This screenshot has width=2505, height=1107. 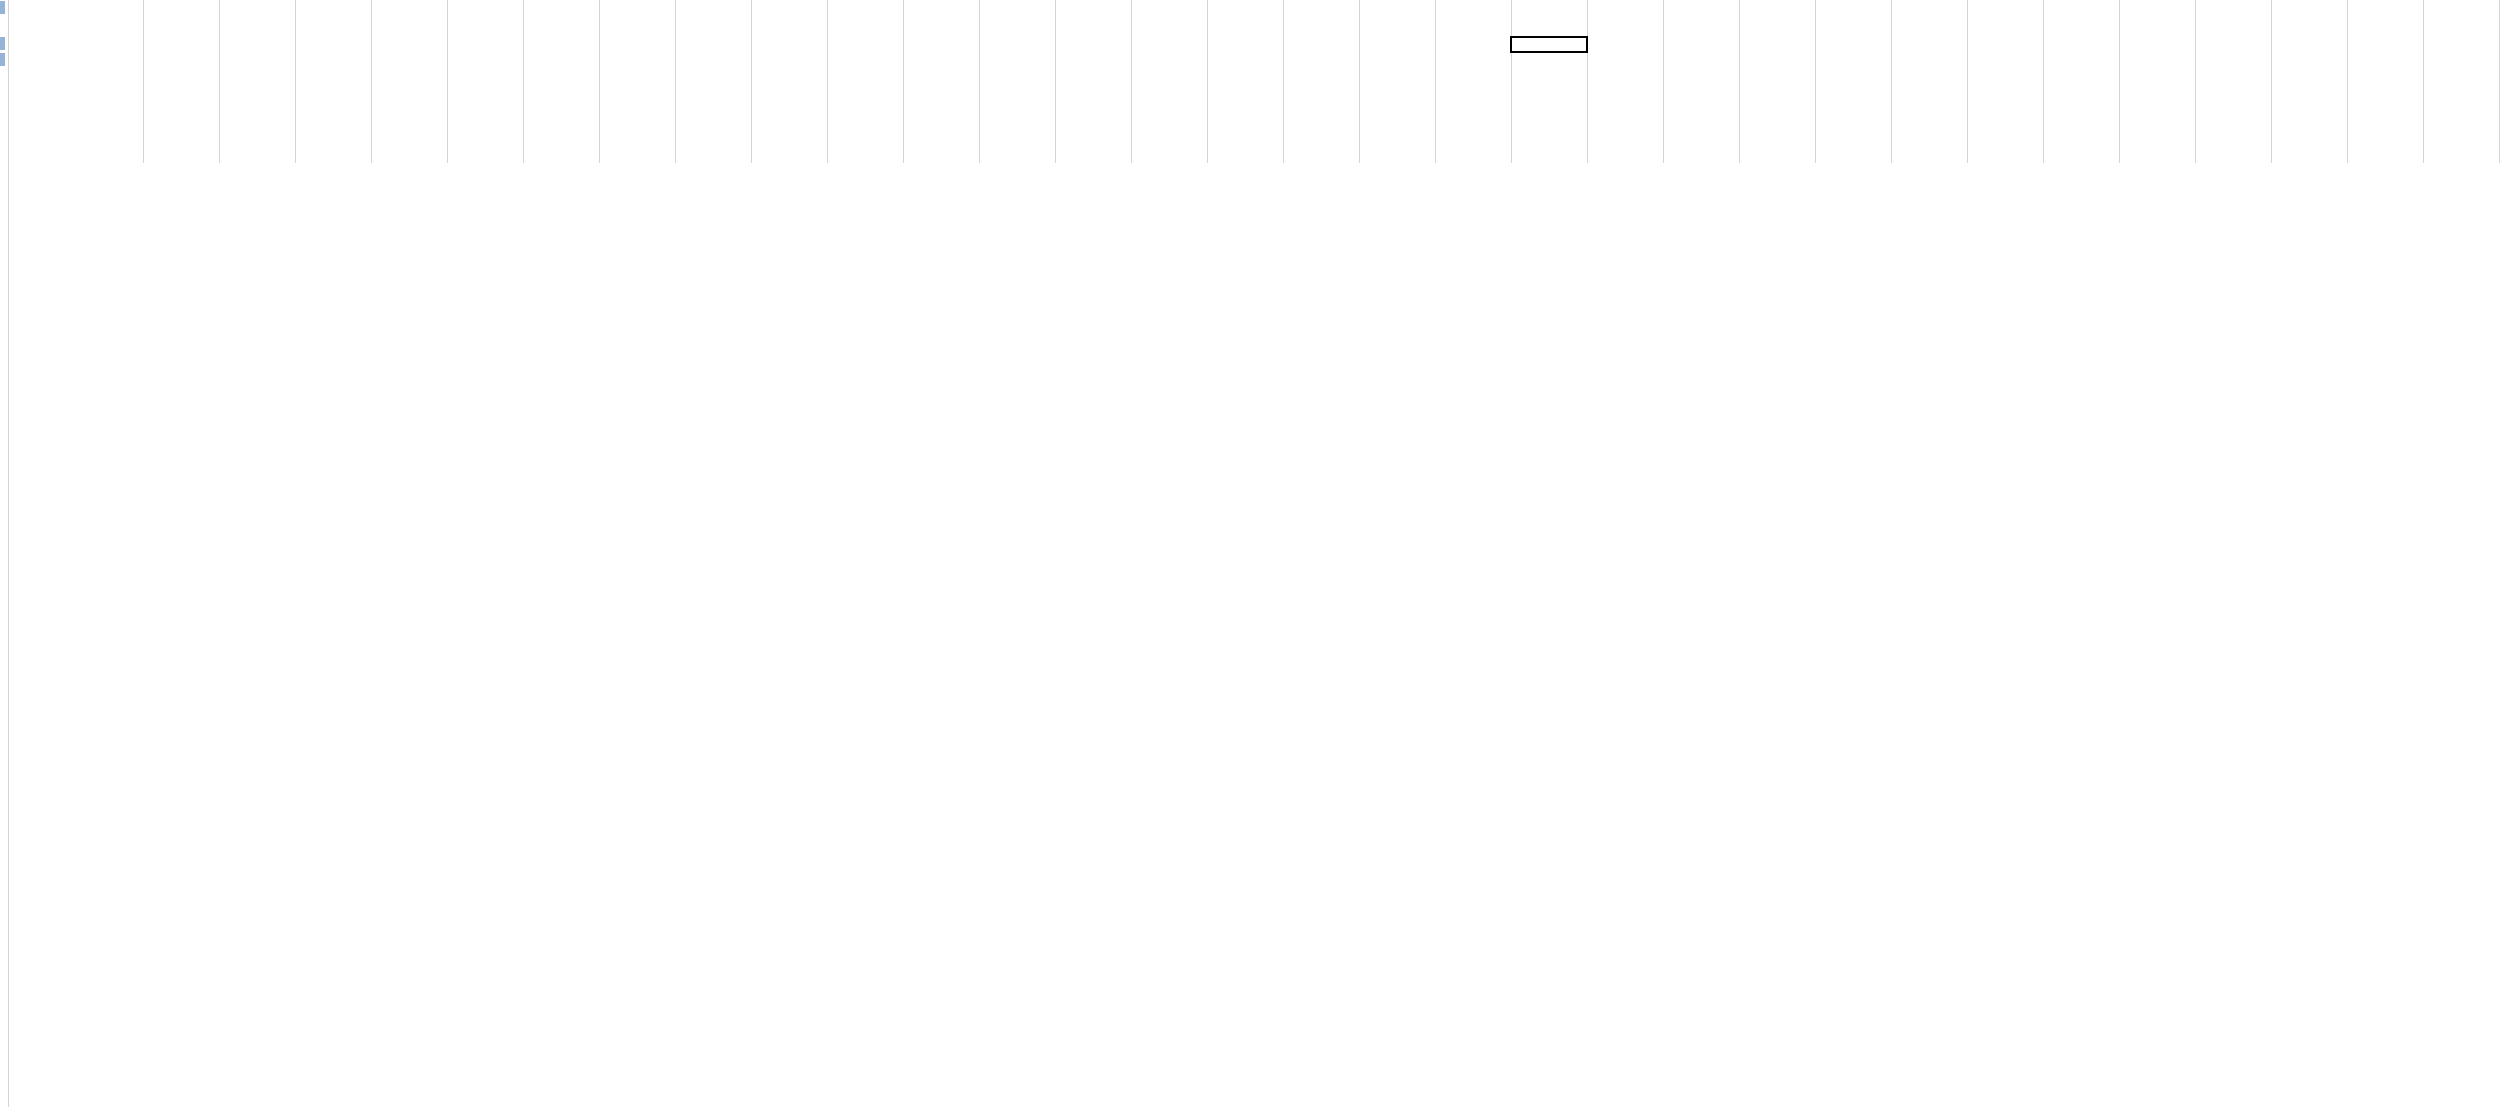 What do you see at coordinates (2, 7) in the screenshot?
I see `row1-marker` at bounding box center [2, 7].